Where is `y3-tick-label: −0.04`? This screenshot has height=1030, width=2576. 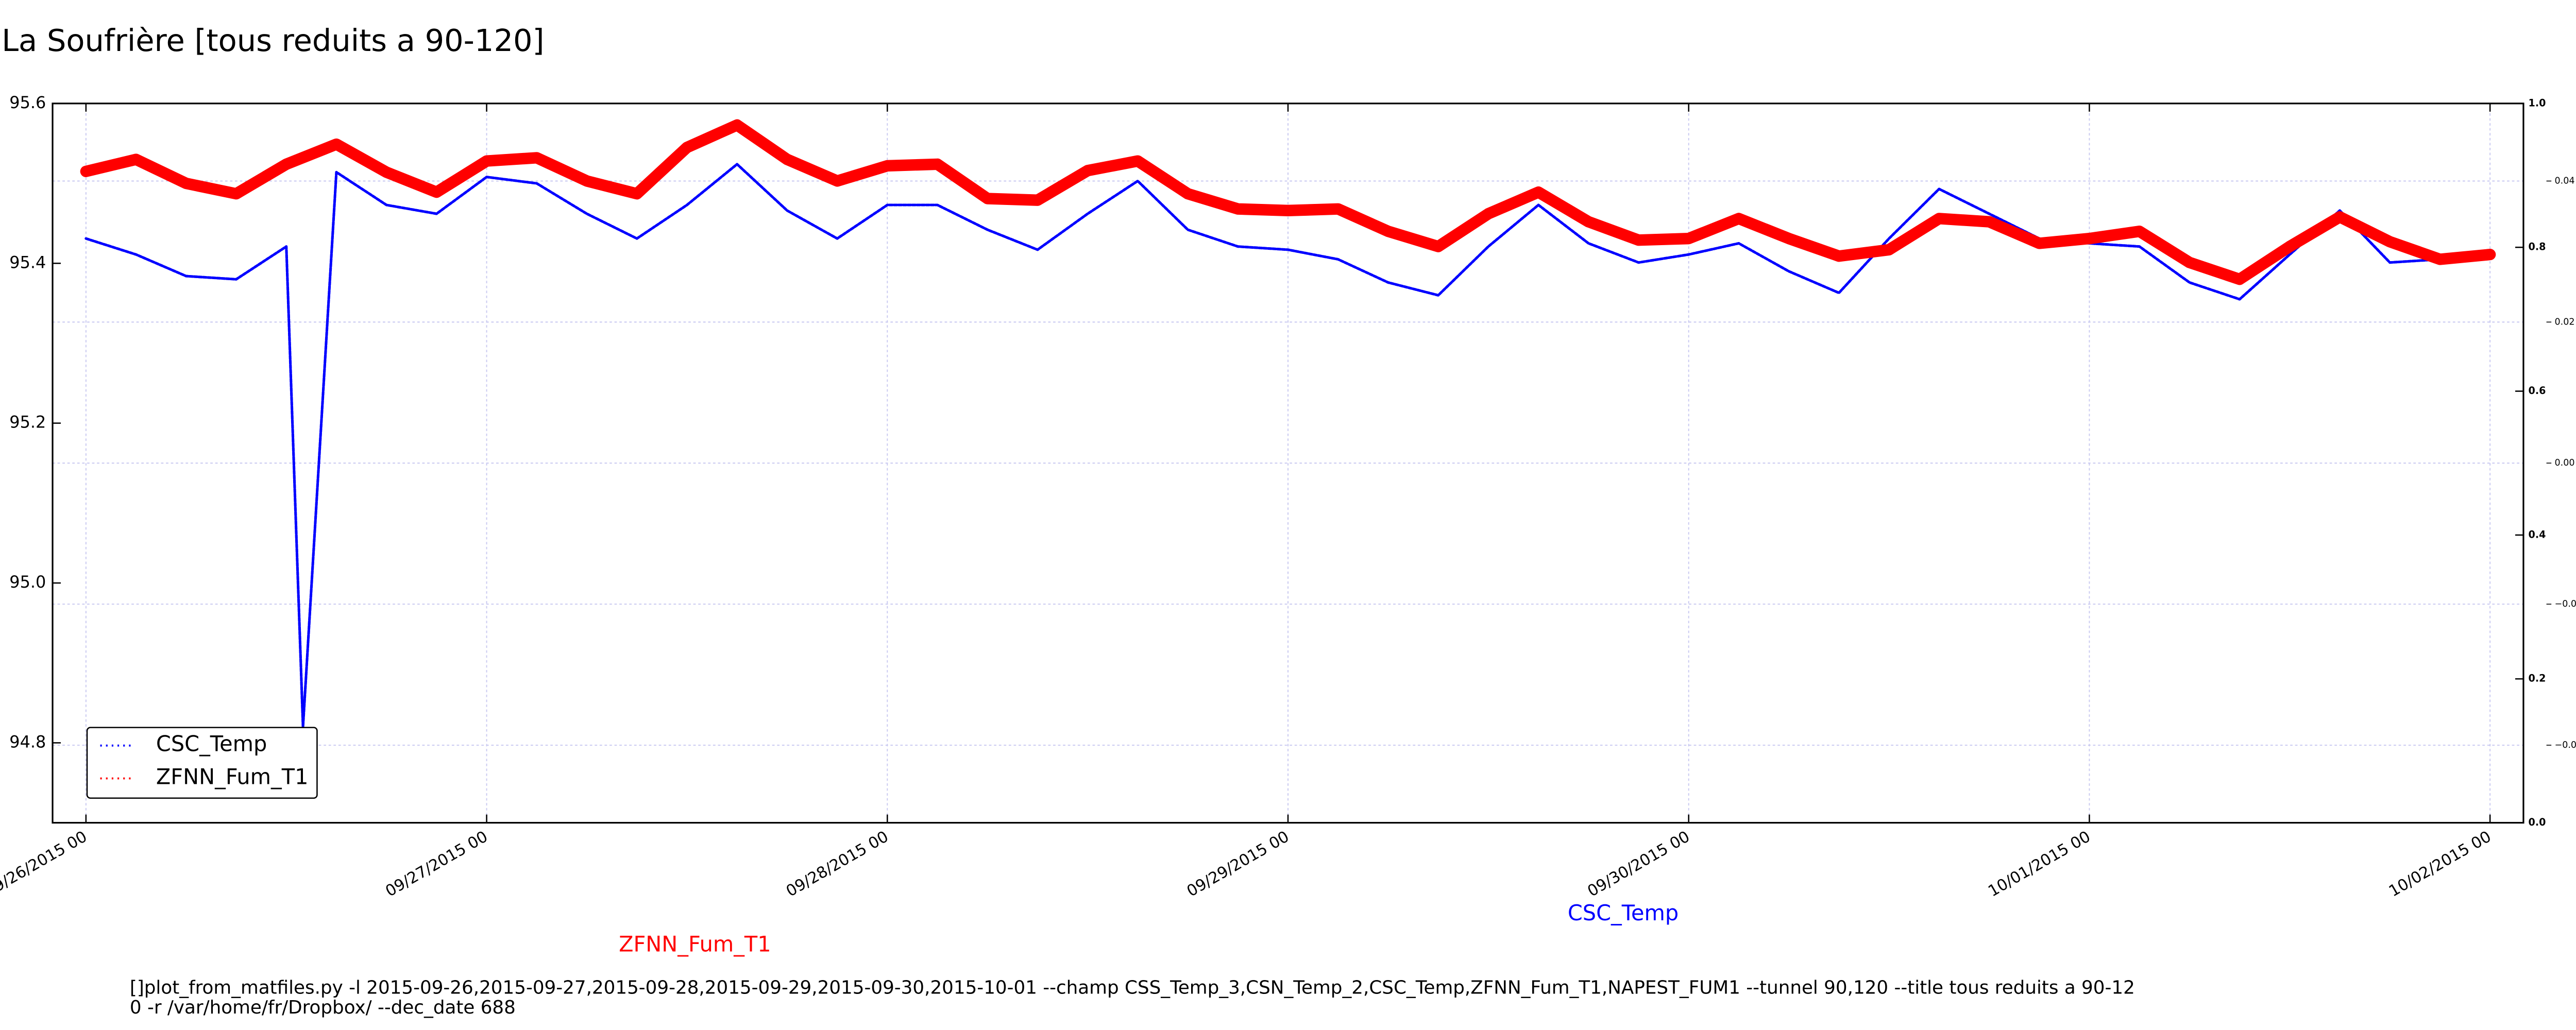
y3-tick-label: −0.04 is located at coordinates (2565, 745).